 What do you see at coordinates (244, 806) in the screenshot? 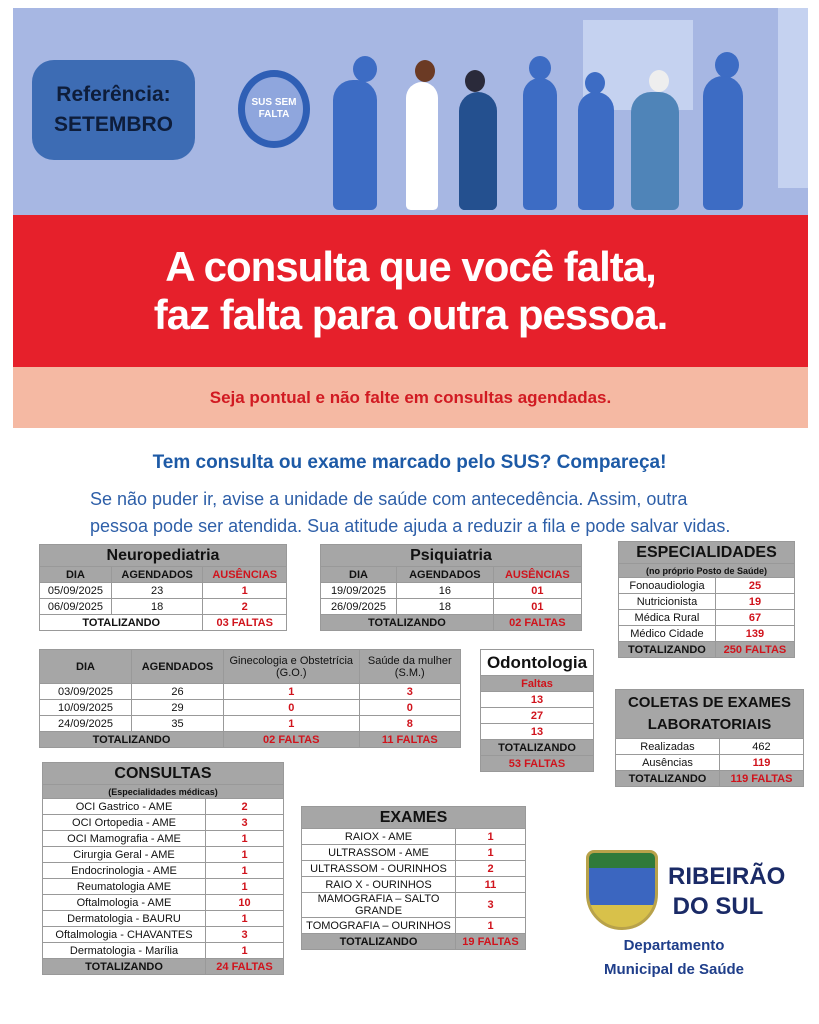
I see `row-value: 2` at bounding box center [244, 806].